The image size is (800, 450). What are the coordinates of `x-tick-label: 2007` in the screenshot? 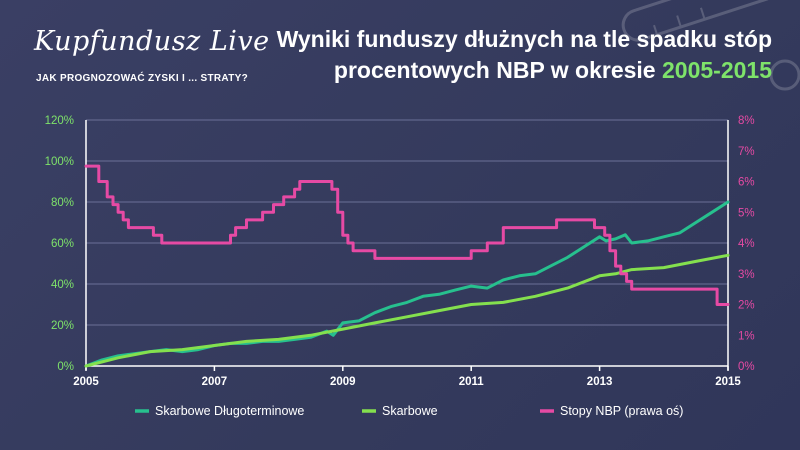 It's located at (215, 382).